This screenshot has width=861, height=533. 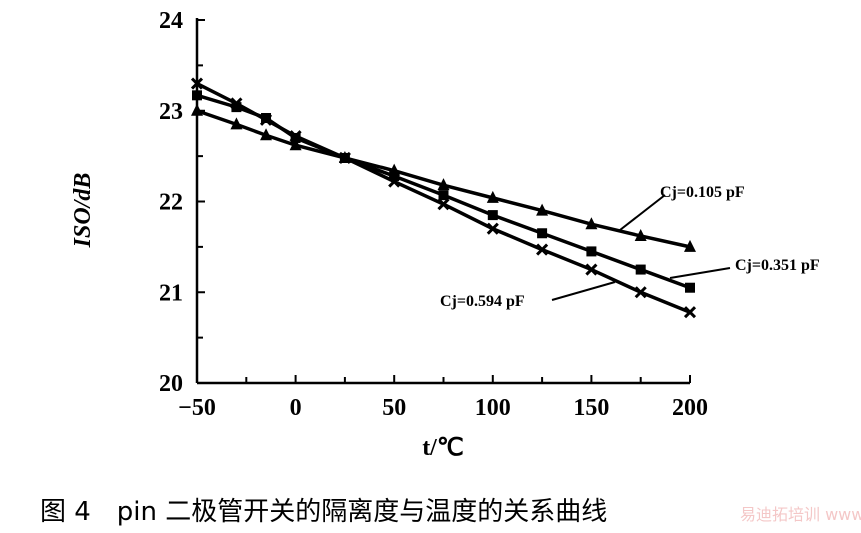 What do you see at coordinates (83, 211) in the screenshot?
I see `y-axis-label: ISO/dB` at bounding box center [83, 211].